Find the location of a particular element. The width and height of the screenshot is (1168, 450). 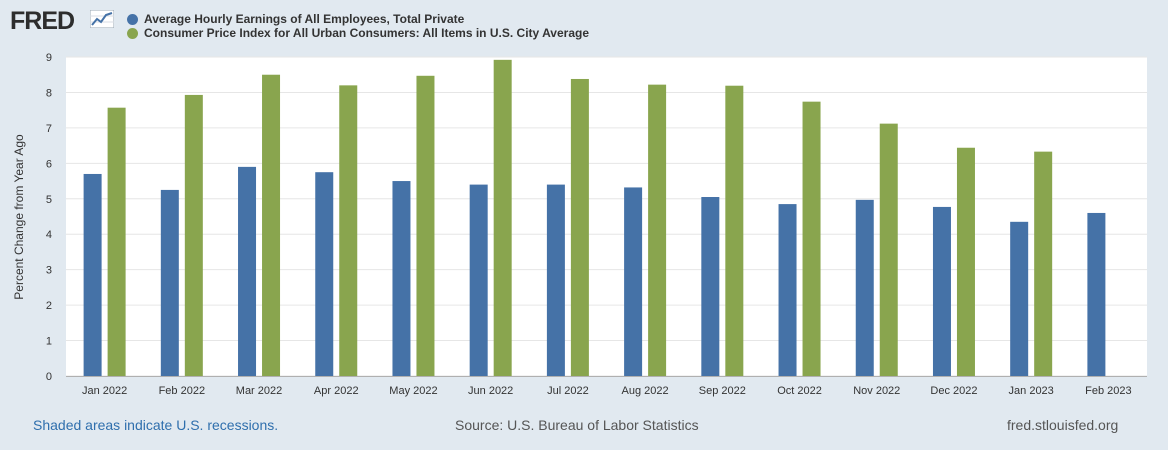

x-tick-label: Sep 2022 is located at coordinates (722, 391).